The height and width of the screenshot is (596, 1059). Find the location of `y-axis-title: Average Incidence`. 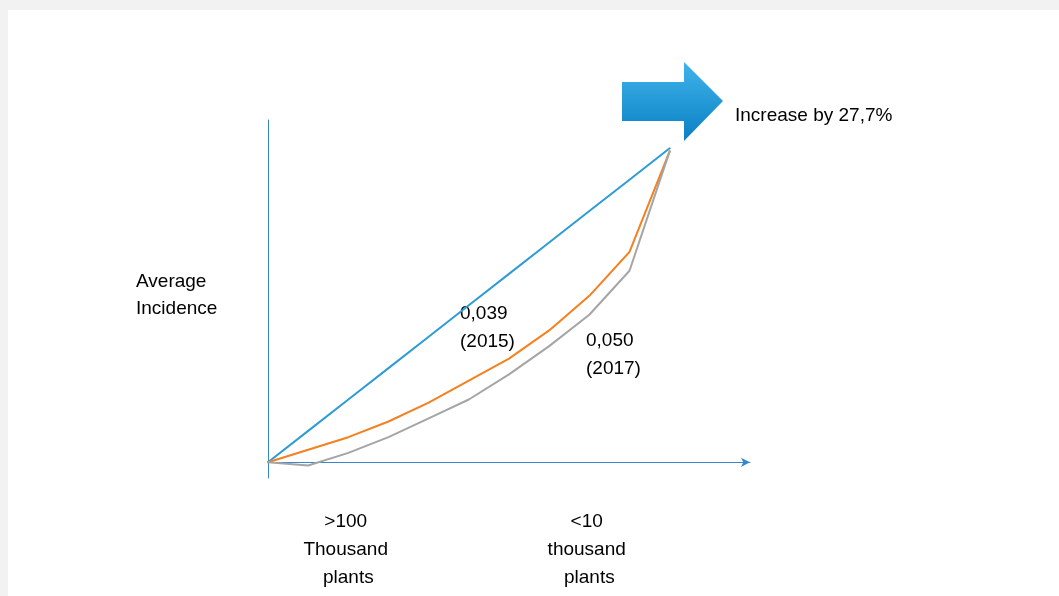

y-axis-title: Average Incidence is located at coordinates (177, 294).